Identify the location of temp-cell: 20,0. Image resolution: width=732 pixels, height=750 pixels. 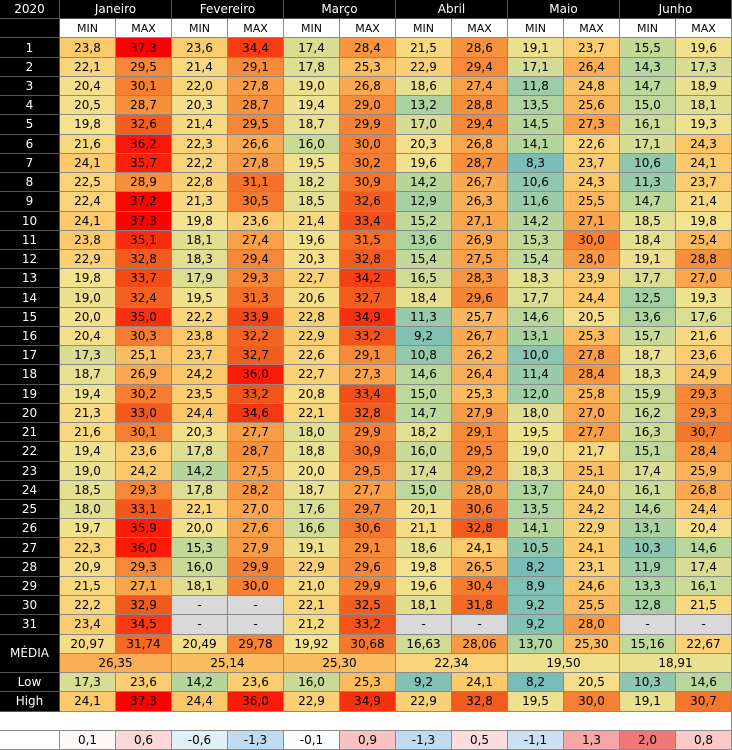
(88, 317).